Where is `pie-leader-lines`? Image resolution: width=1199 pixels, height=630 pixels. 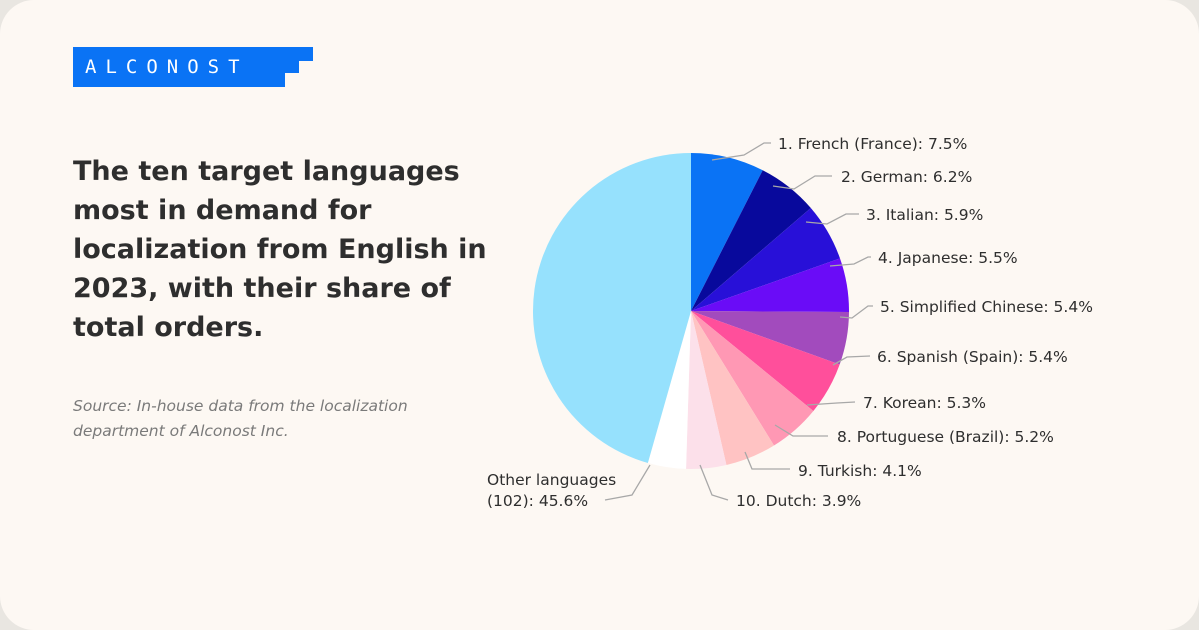 pie-leader-lines is located at coordinates (738, 321).